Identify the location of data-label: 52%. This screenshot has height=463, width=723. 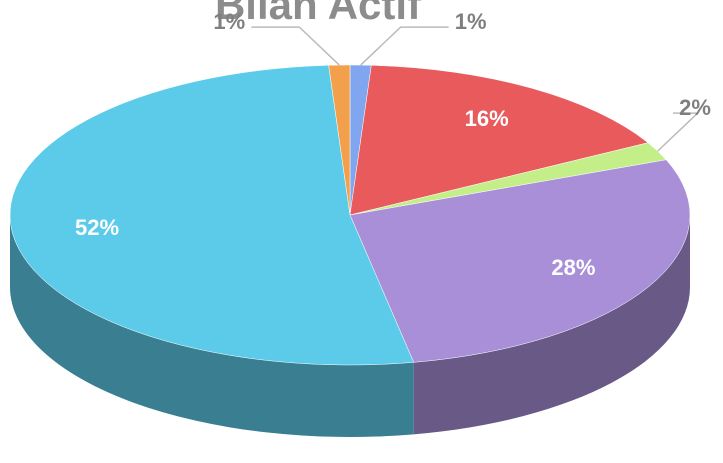
(97, 227).